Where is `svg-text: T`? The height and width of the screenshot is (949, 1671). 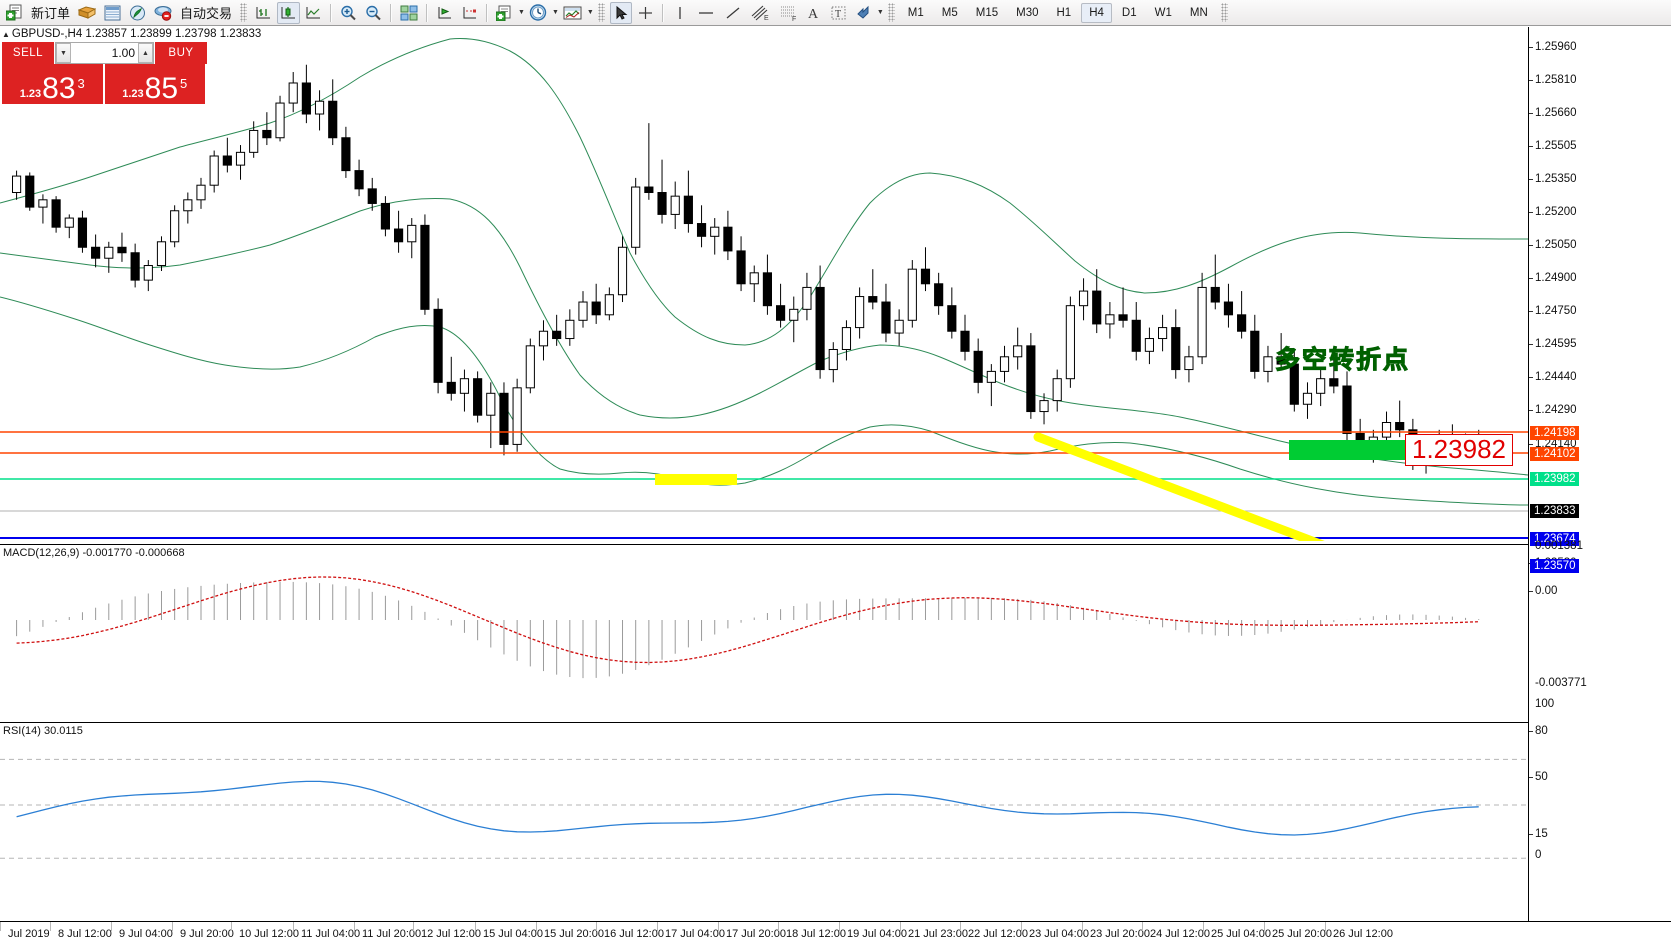
svg-text: T is located at coordinates (838, 14).